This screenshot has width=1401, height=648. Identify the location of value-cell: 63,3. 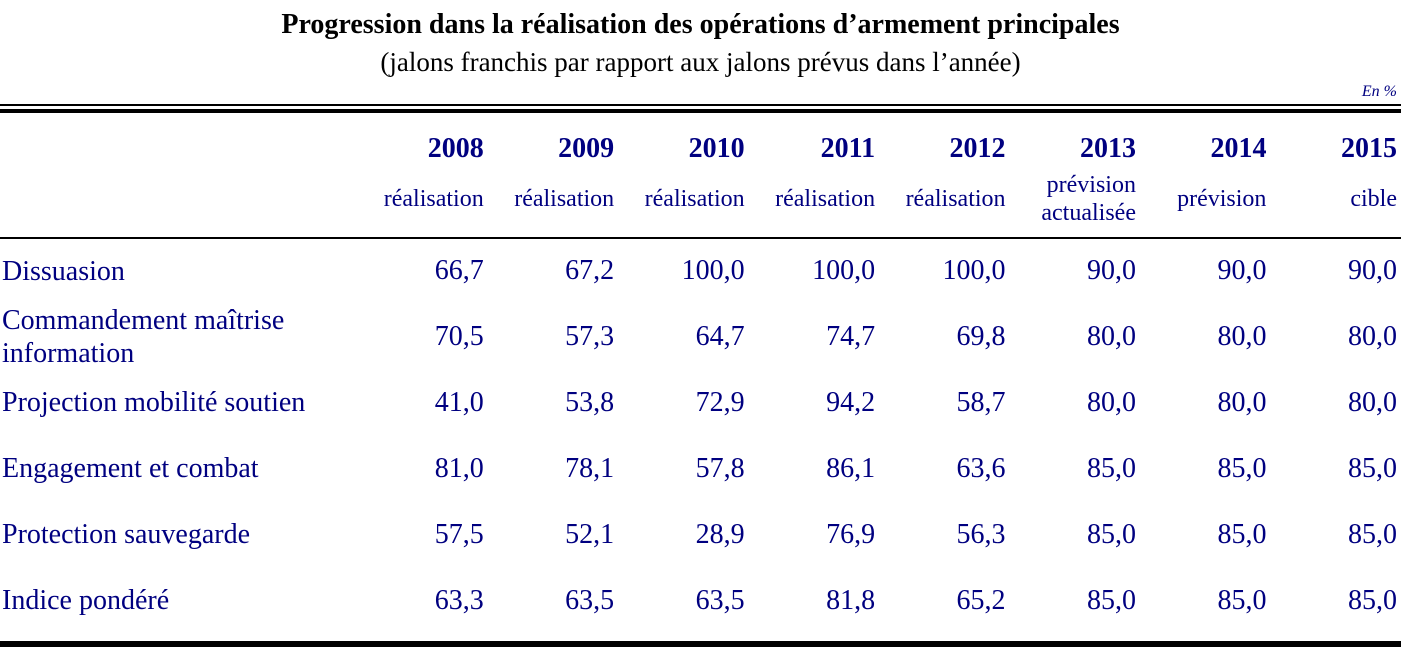
(459, 600).